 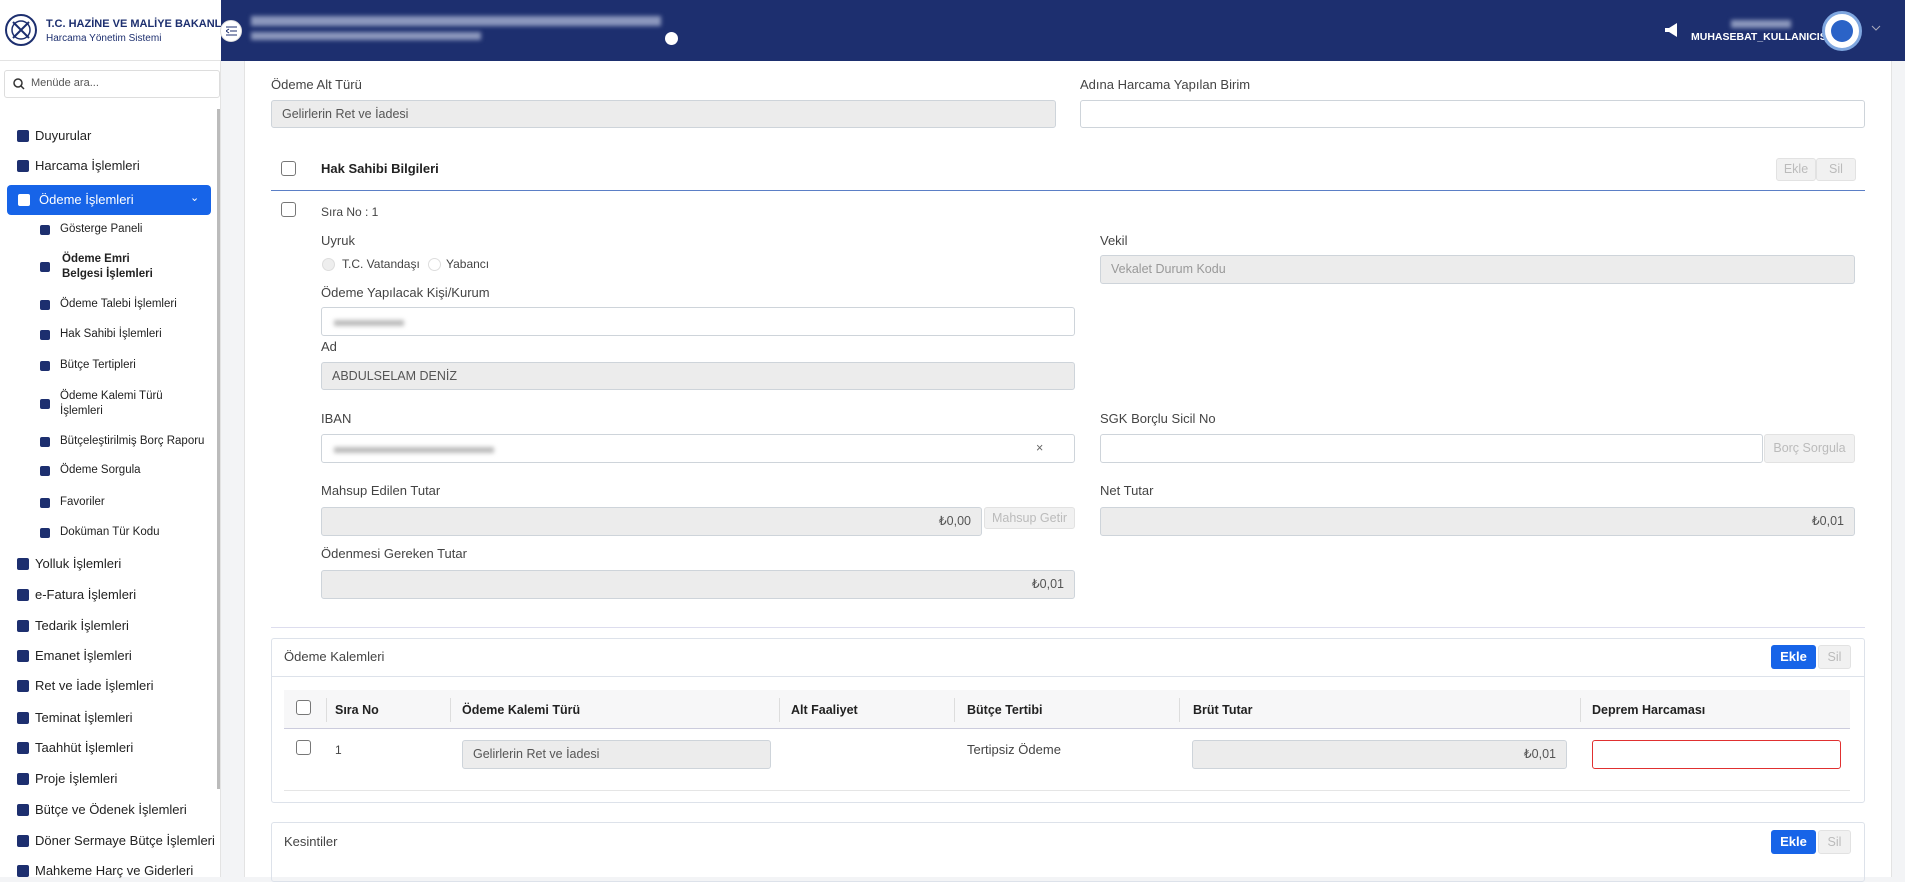 What do you see at coordinates (381, 490) in the screenshot?
I see `field-label: Mahsup Edilen Tutar` at bounding box center [381, 490].